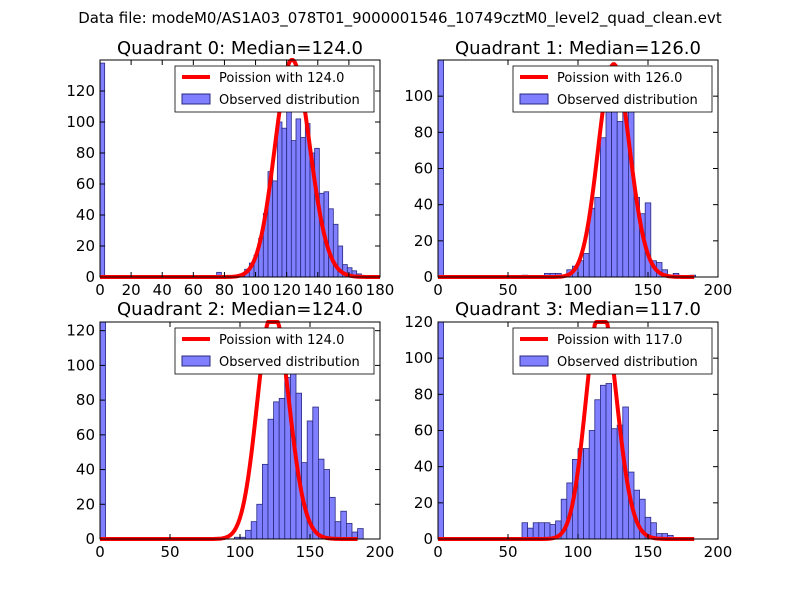 This screenshot has width=800, height=600. I want to click on x-tick-label: 80, so click(224, 290).